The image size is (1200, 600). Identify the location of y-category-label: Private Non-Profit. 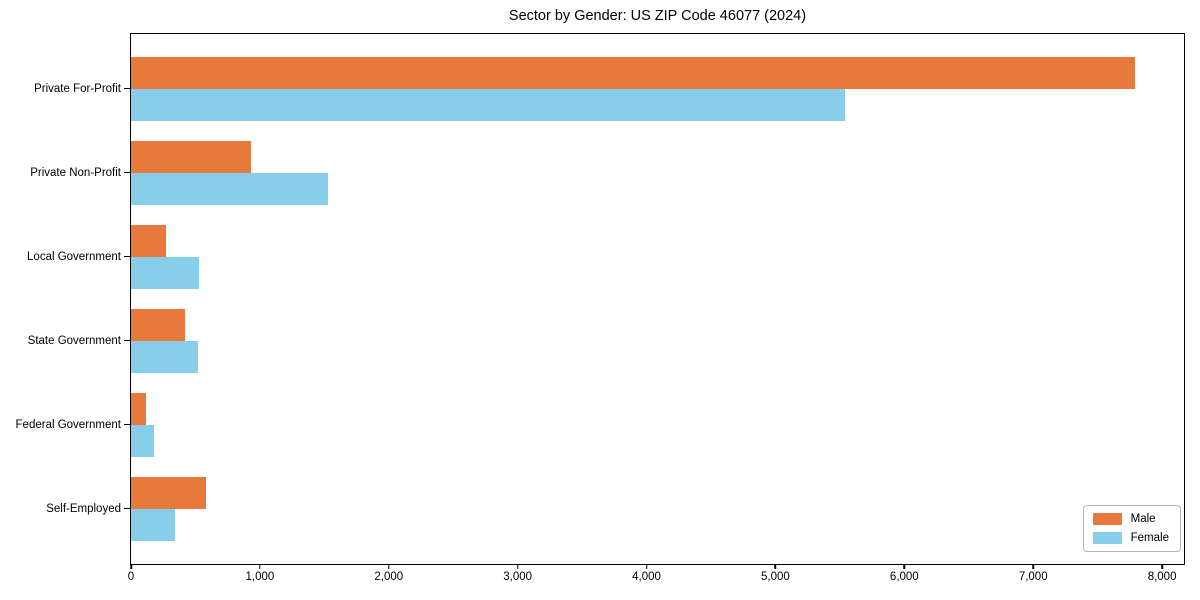
(75, 172).